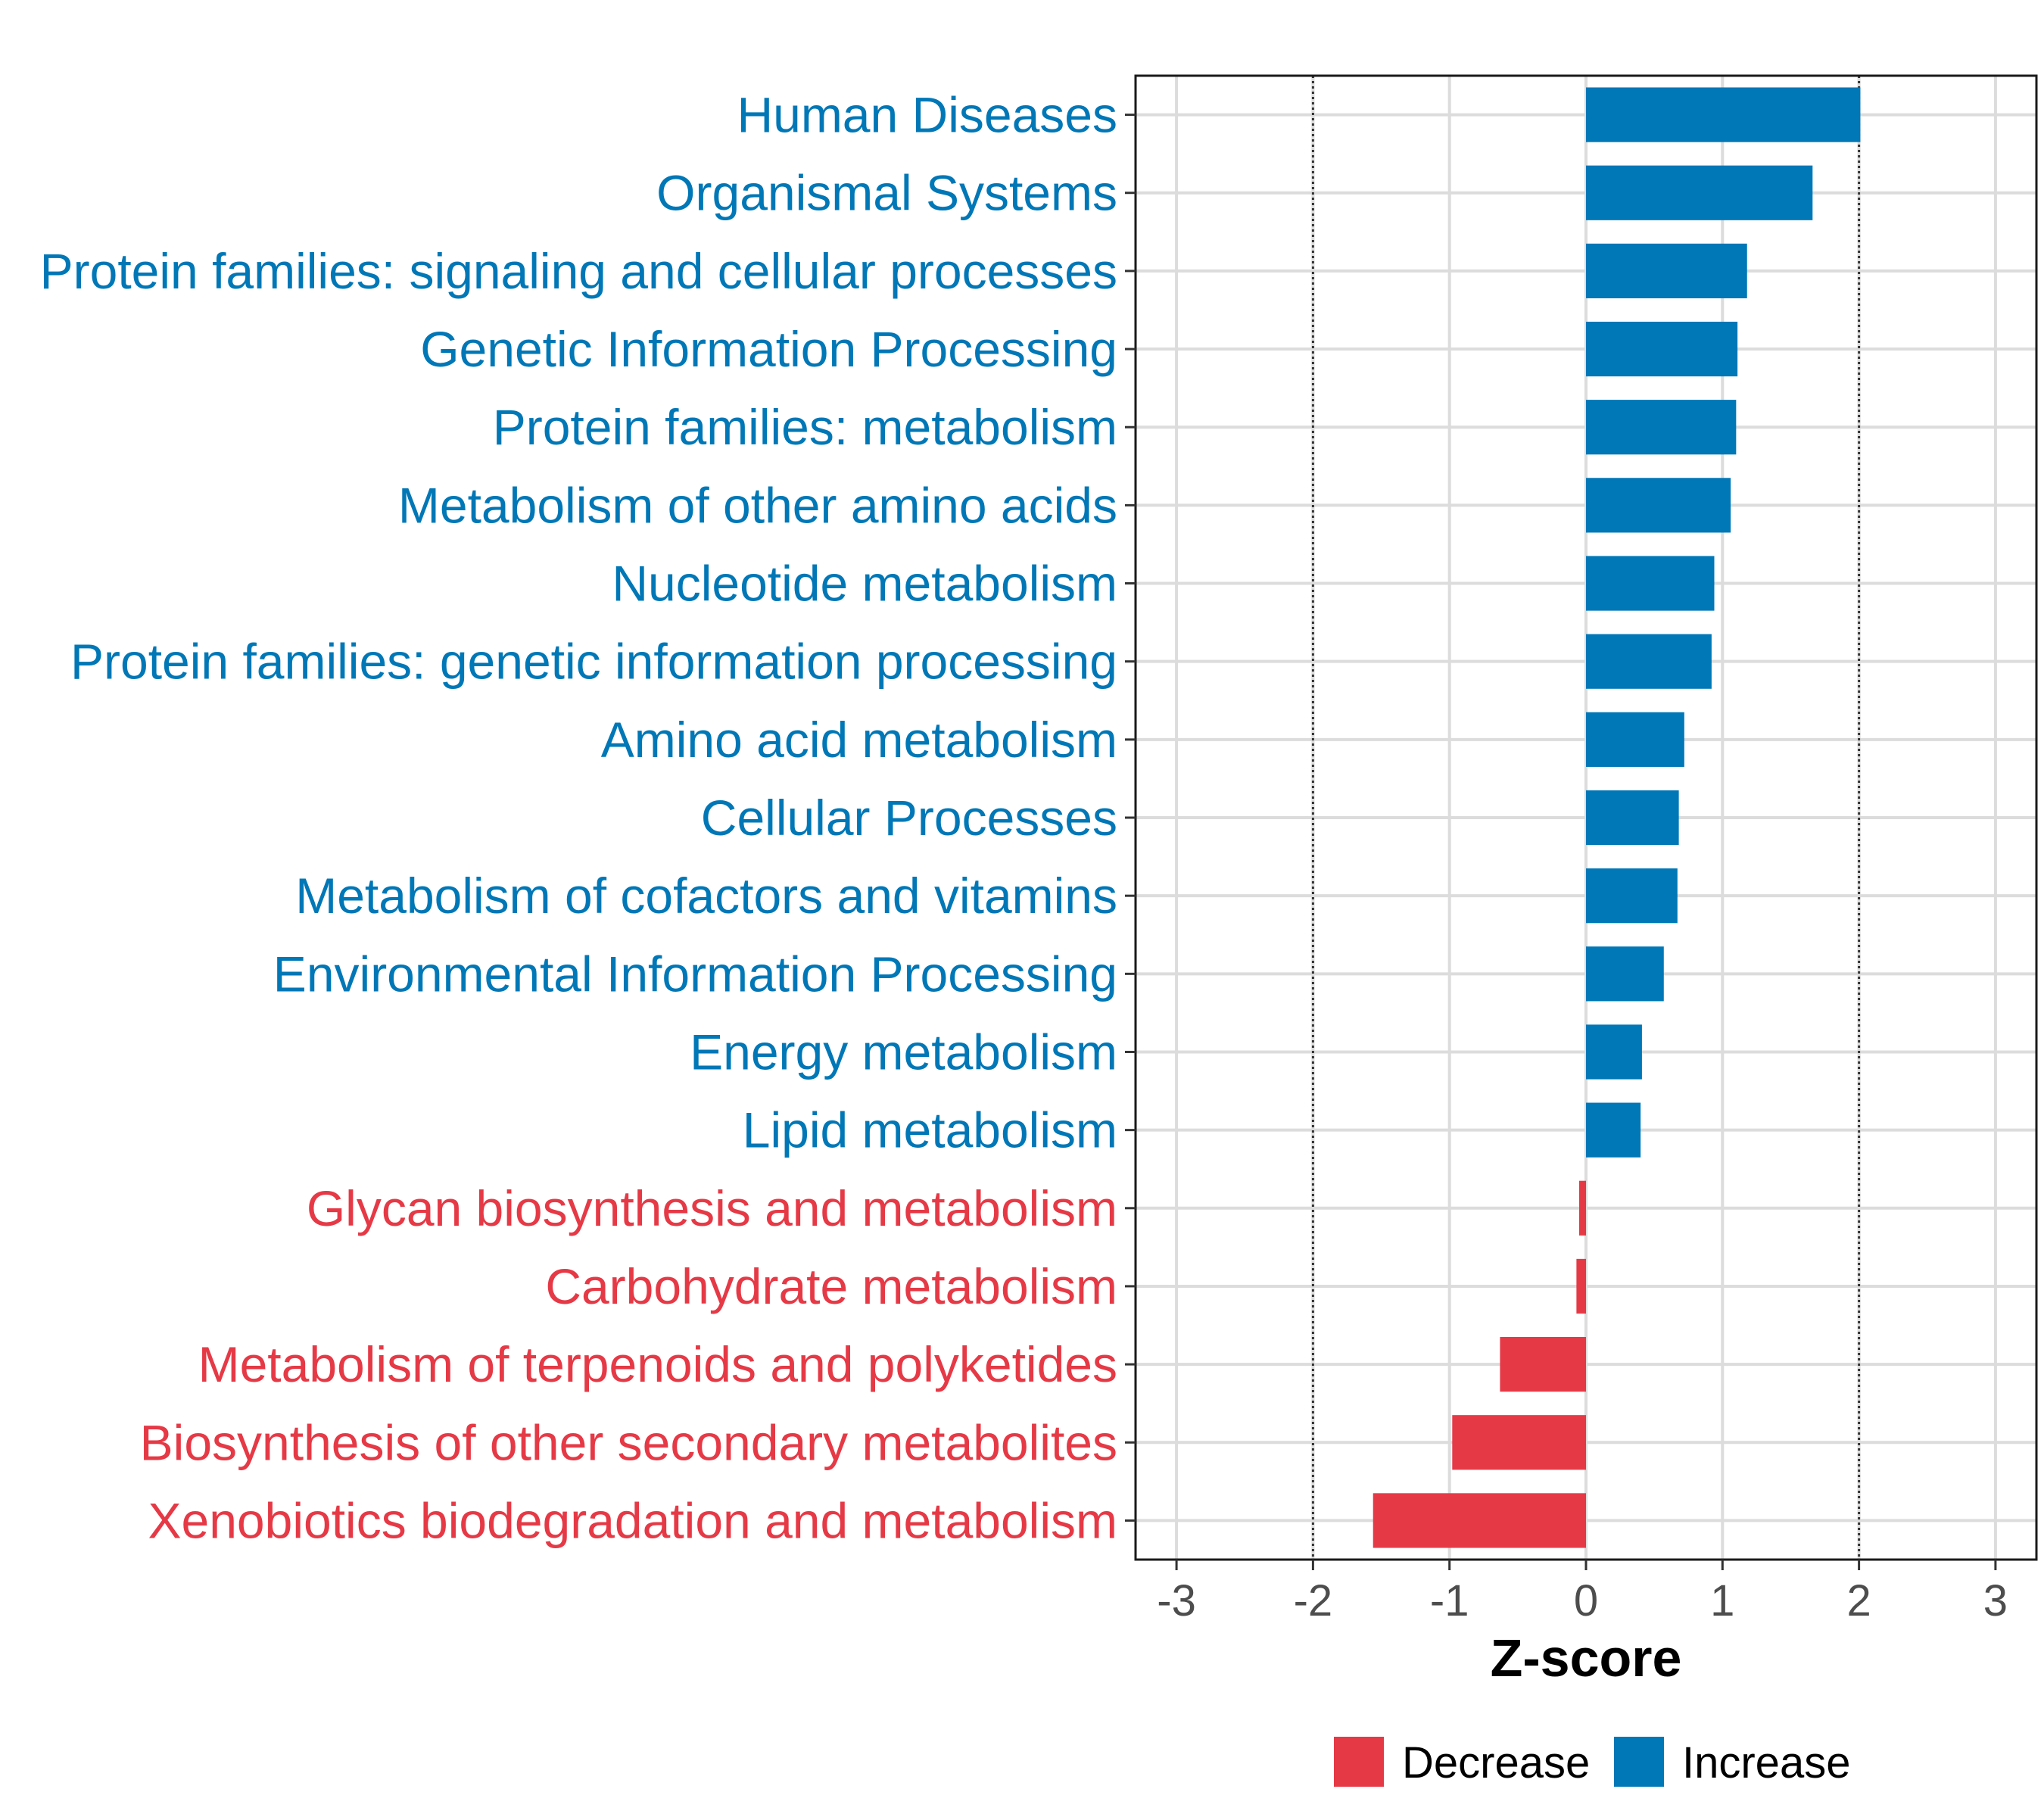  I want to click on legend-key-increase, so click(1639, 1762).